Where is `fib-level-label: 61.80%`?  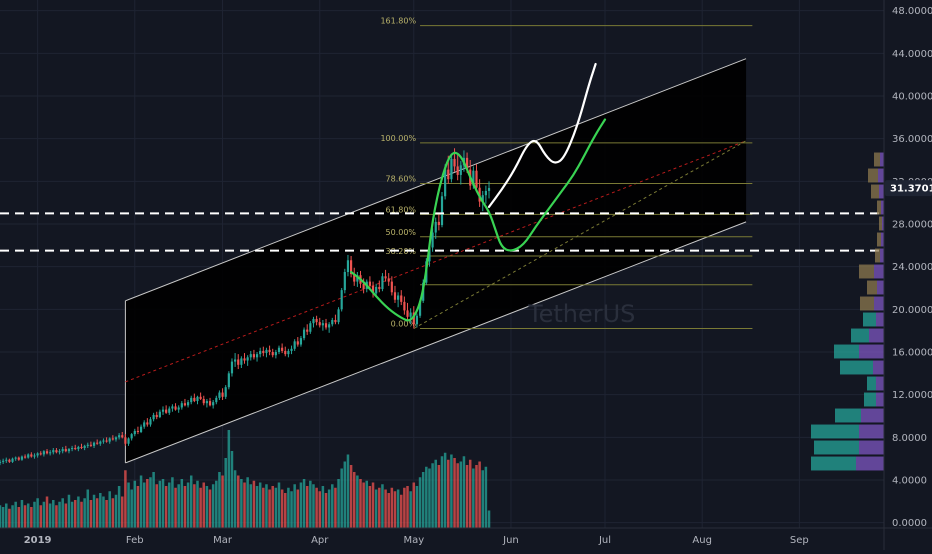
fib-level-label: 61.80% is located at coordinates (401, 209).